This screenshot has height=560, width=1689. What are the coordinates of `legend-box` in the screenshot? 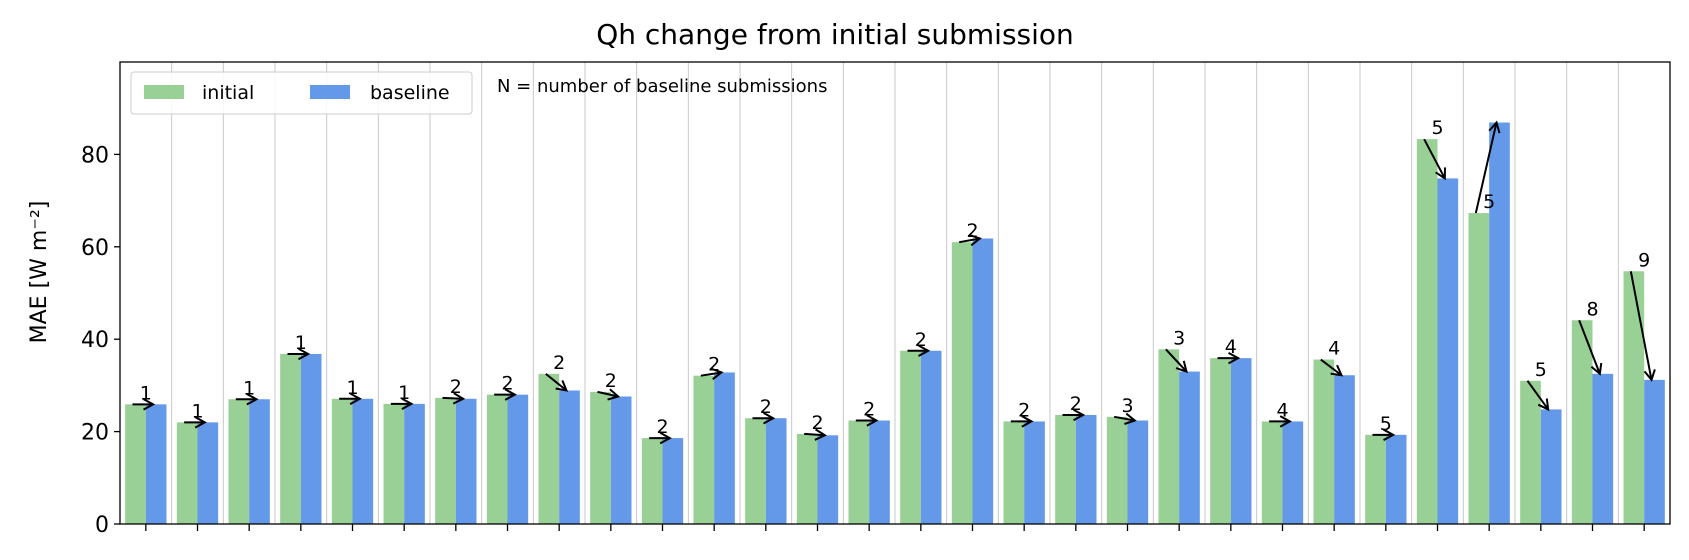 It's located at (301, 93).